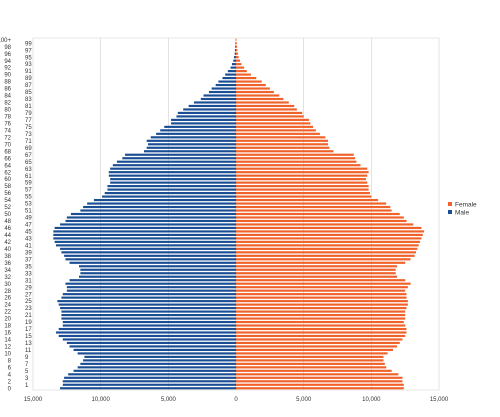  What do you see at coordinates (7, 236) in the screenshot?
I see `age-label-44: 44` at bounding box center [7, 236].